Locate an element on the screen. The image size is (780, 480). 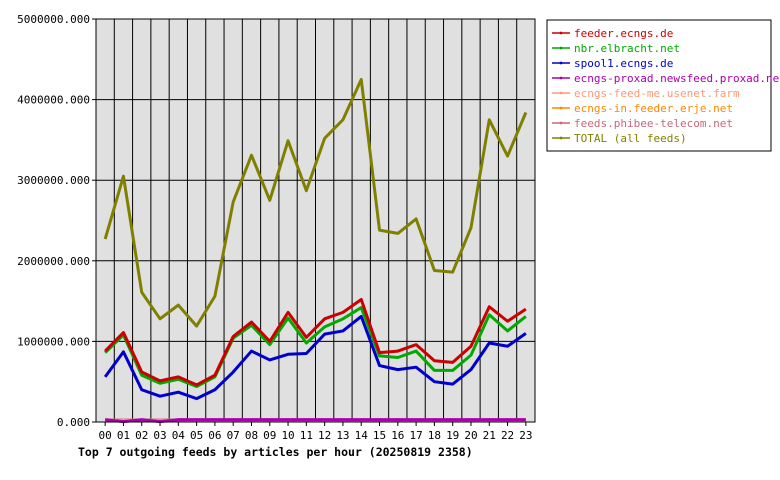
y-tick-label: 0.000 is located at coordinates (73, 422).